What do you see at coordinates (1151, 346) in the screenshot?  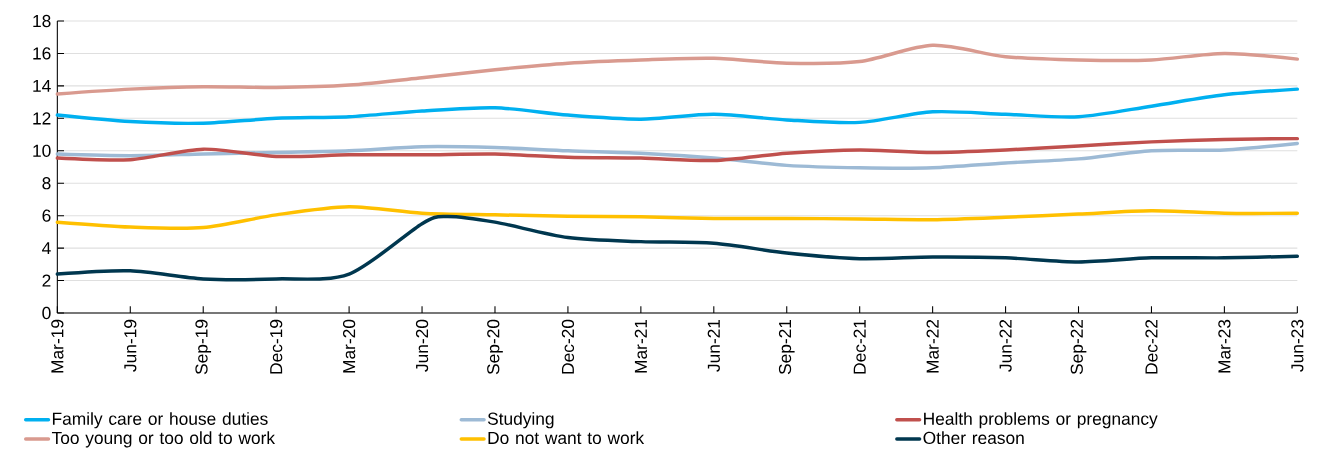 I see `x-tick-label: Dec-22` at bounding box center [1151, 346].